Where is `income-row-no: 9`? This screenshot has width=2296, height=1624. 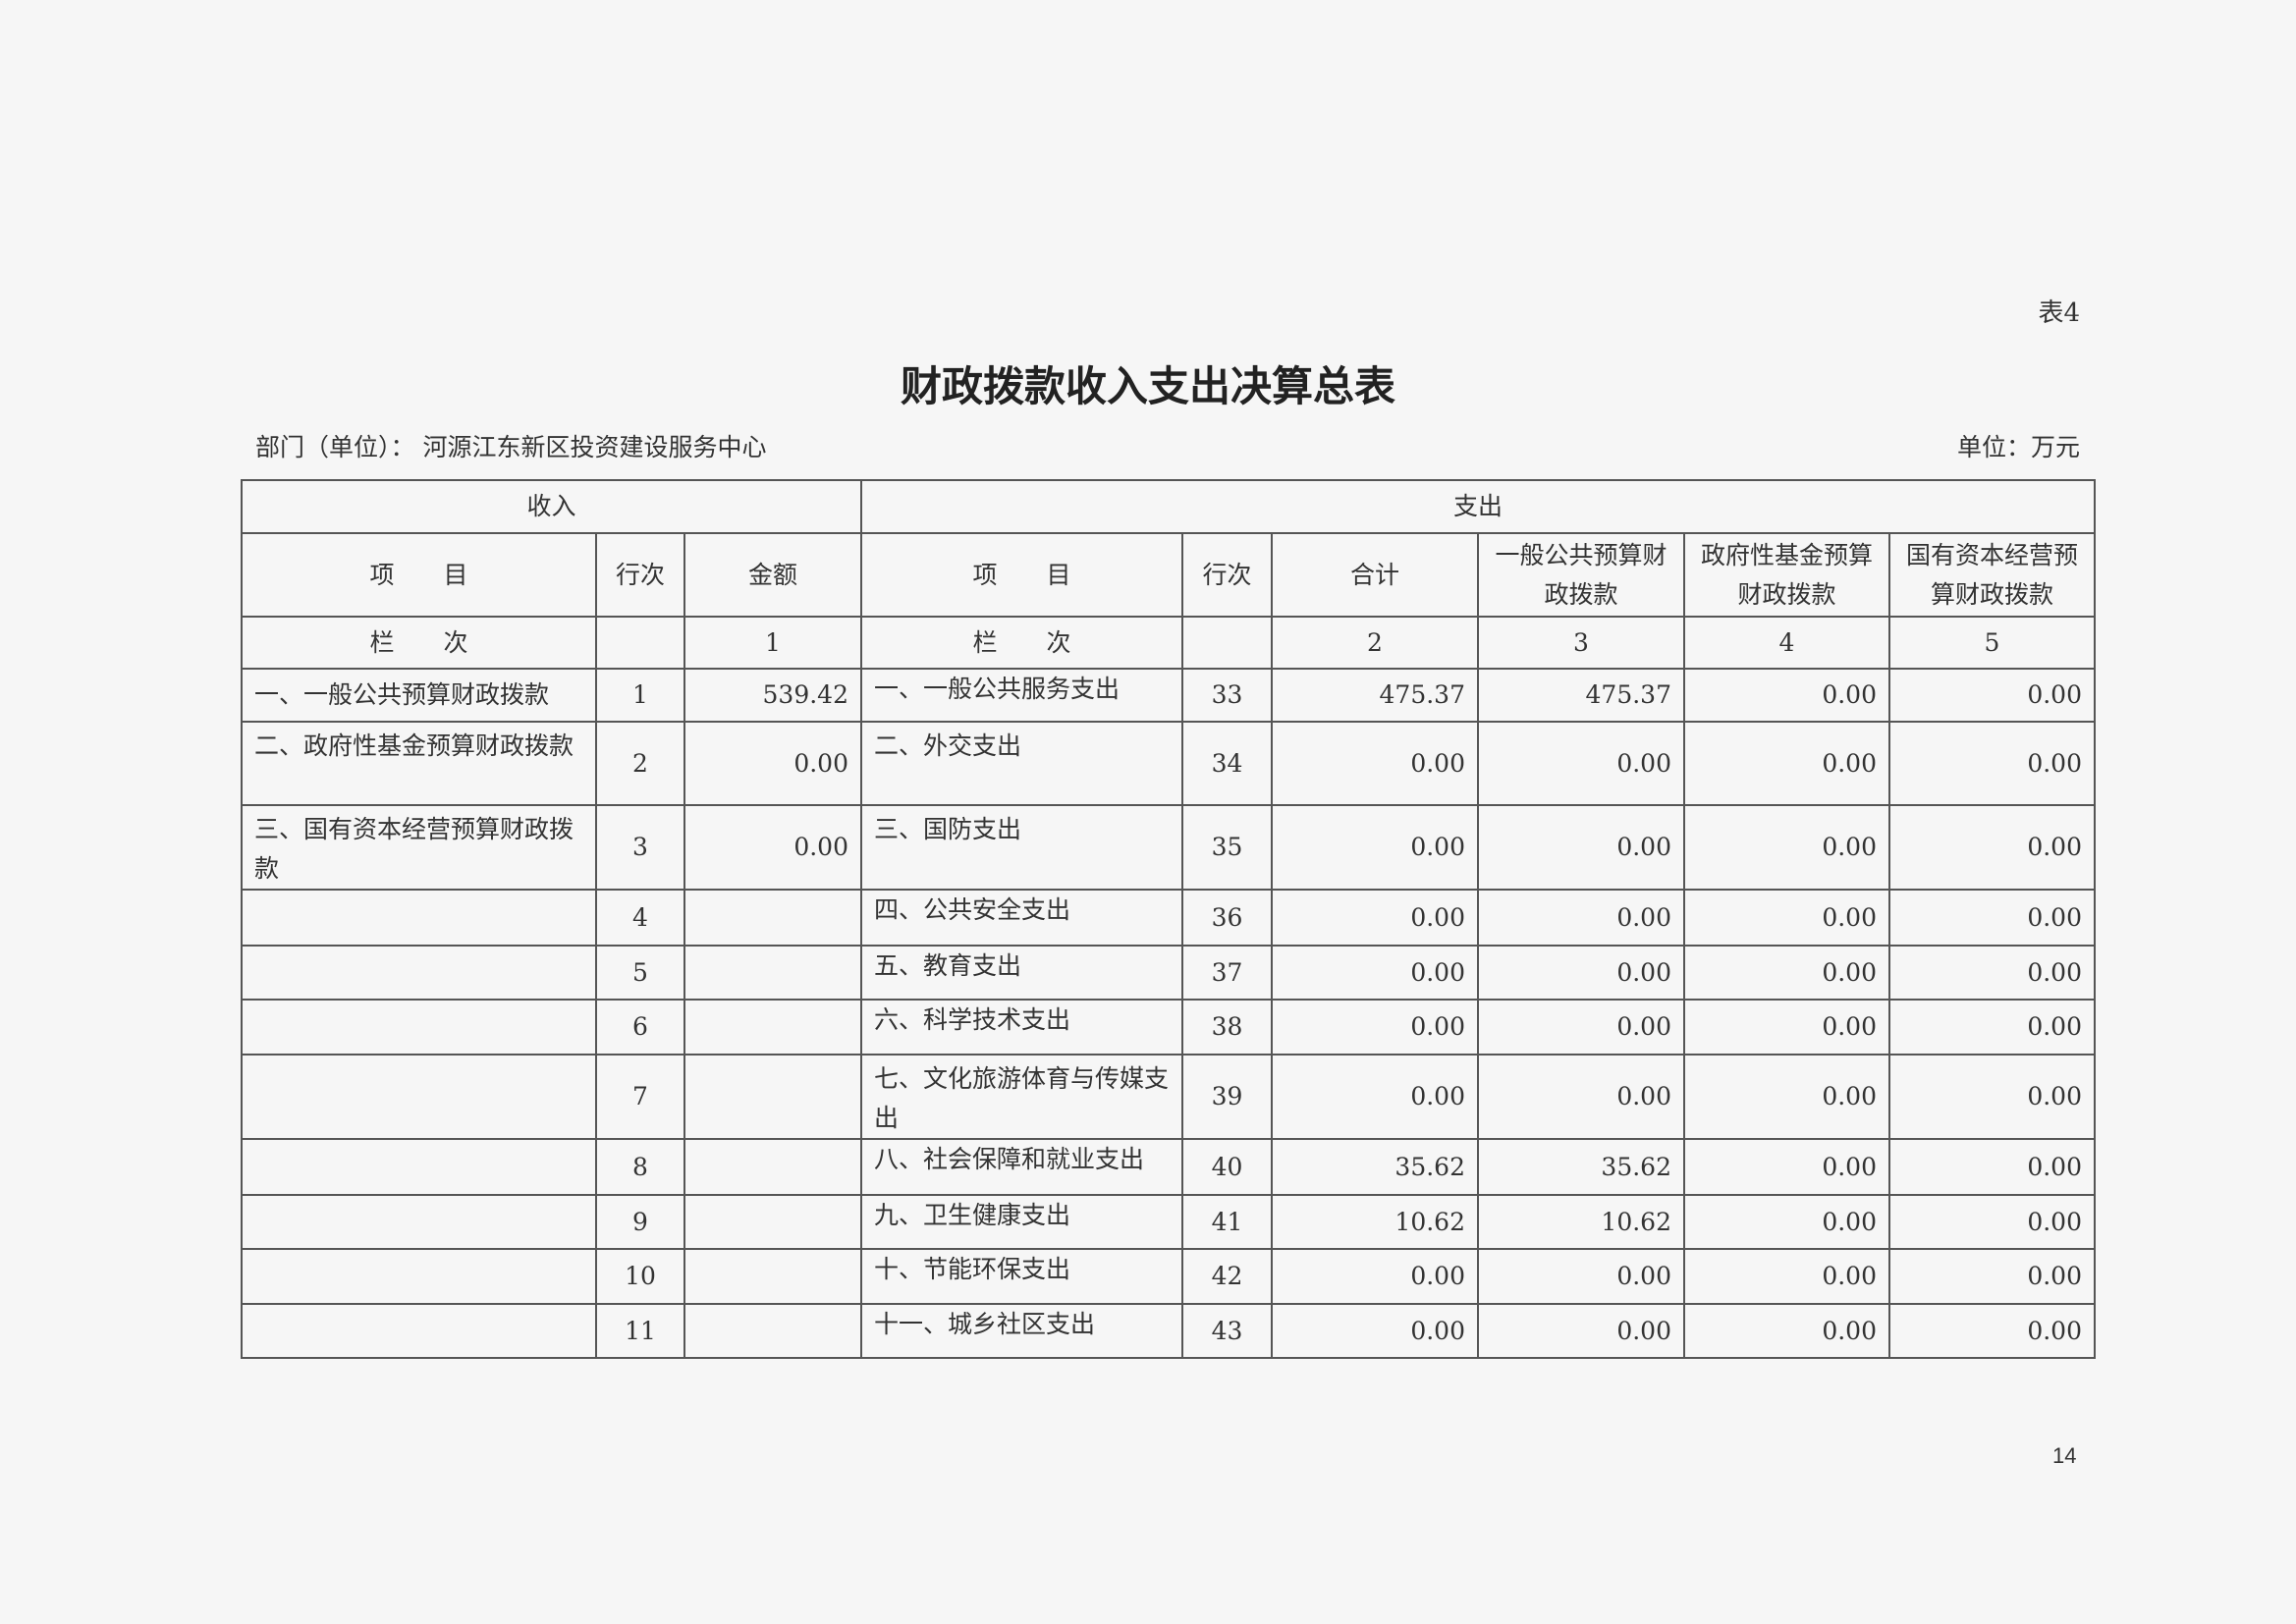
income-row-no: 9 is located at coordinates (640, 1222).